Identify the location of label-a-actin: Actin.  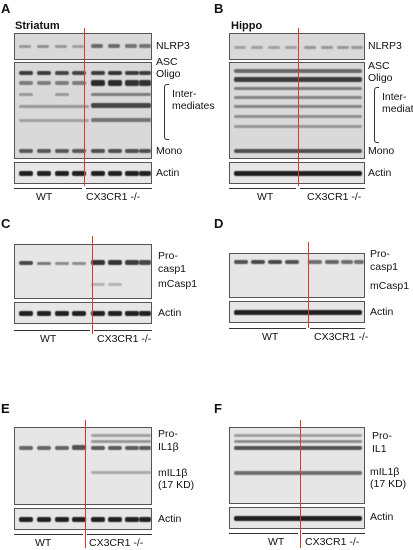
(168, 173).